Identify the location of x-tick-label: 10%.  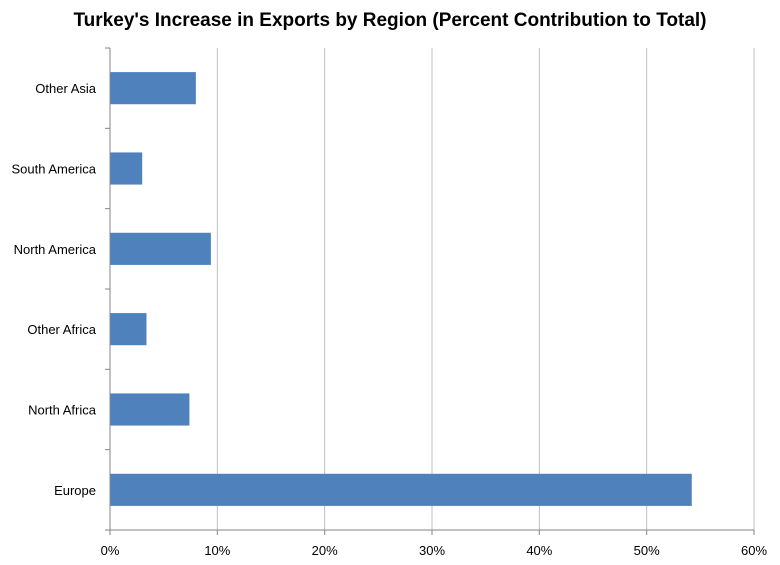
(217, 550).